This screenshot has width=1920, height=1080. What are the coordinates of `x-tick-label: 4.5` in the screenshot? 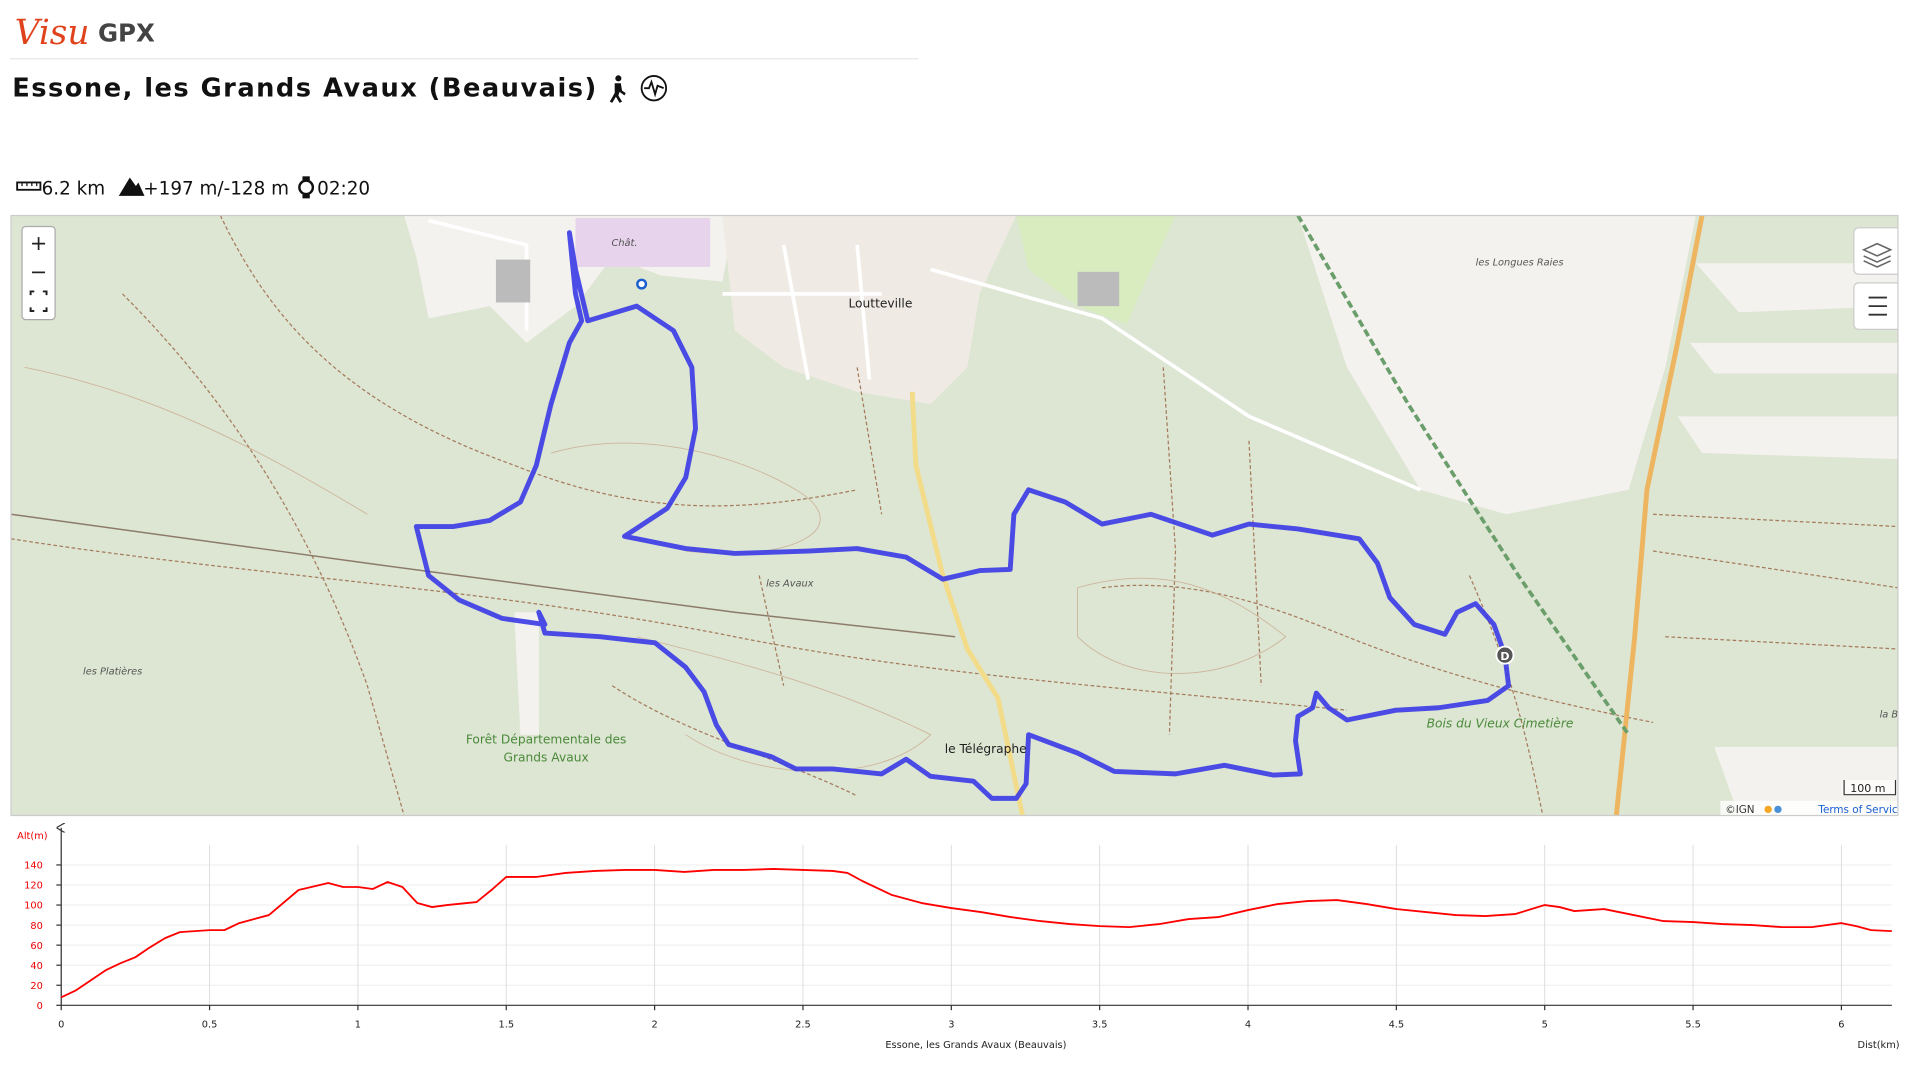 It's located at (1397, 1024).